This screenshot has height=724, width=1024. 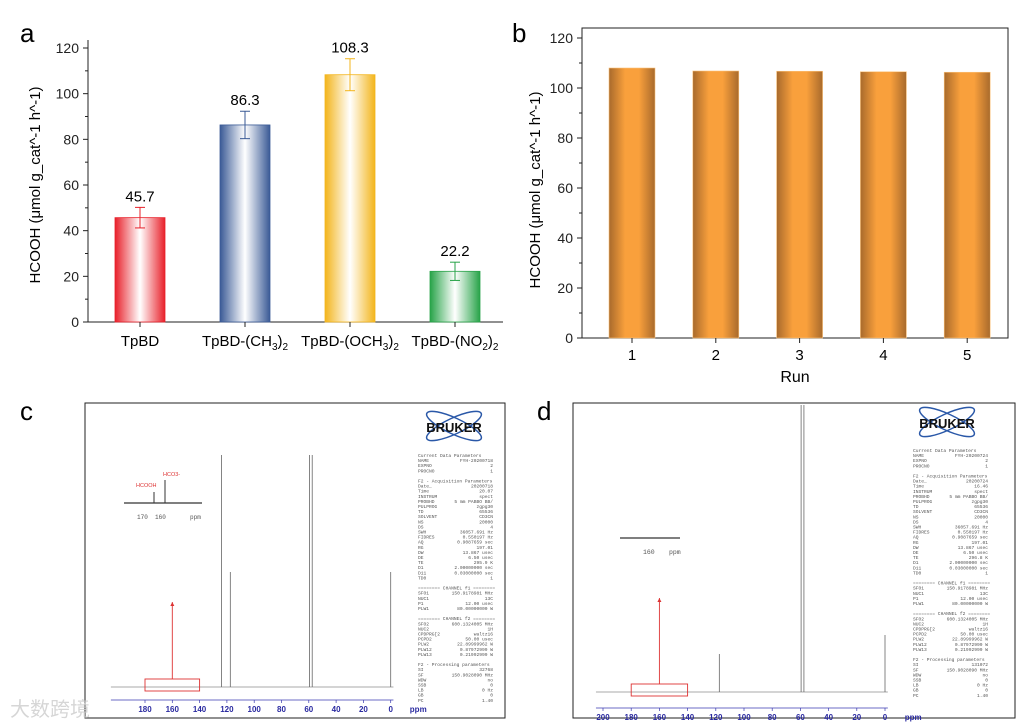 I want to click on param-key: Current Data Parameters, so click(x=945, y=451).